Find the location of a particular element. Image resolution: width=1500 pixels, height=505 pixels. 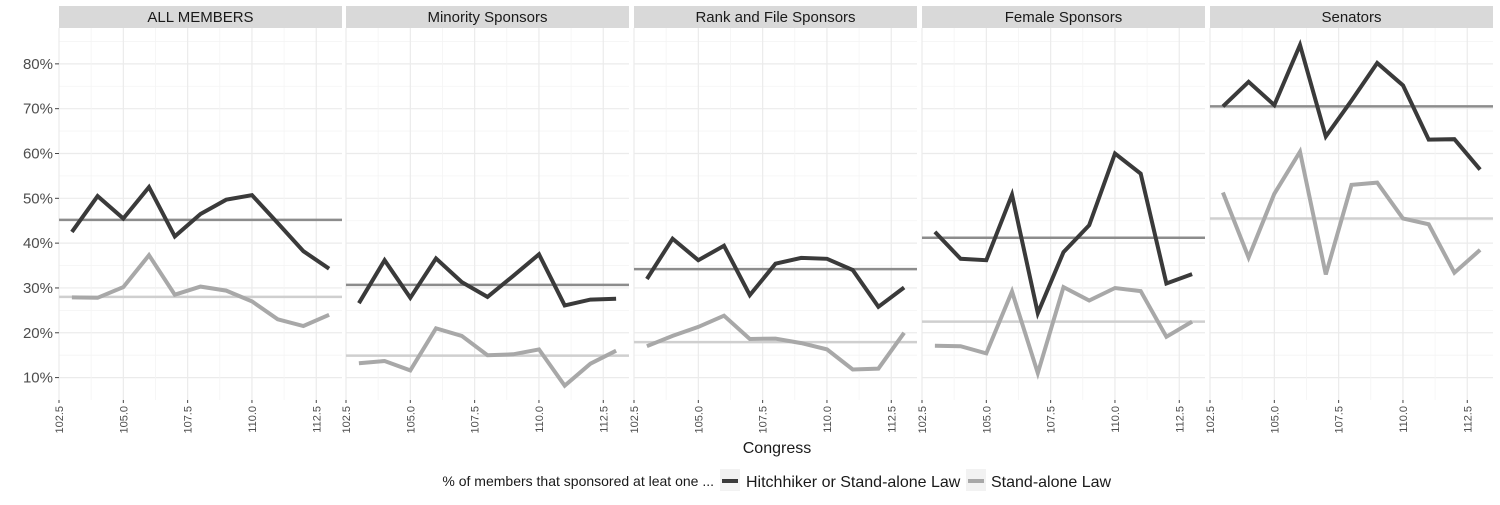

panel-title: Female Sponsors is located at coordinates (1064, 17).